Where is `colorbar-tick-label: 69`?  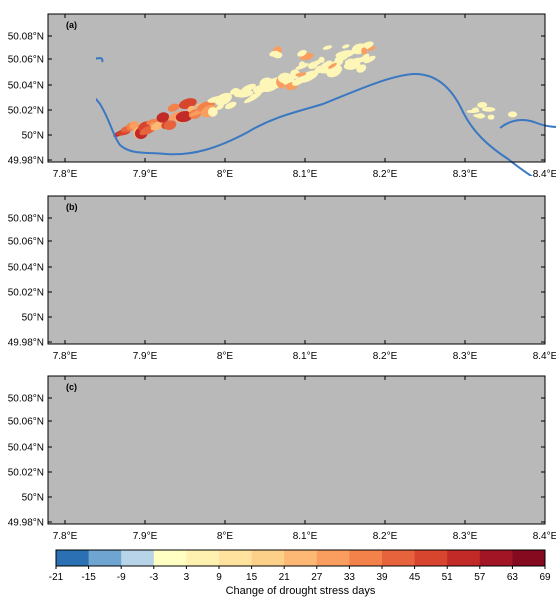
colorbar-tick-label: 69 is located at coordinates (545, 577).